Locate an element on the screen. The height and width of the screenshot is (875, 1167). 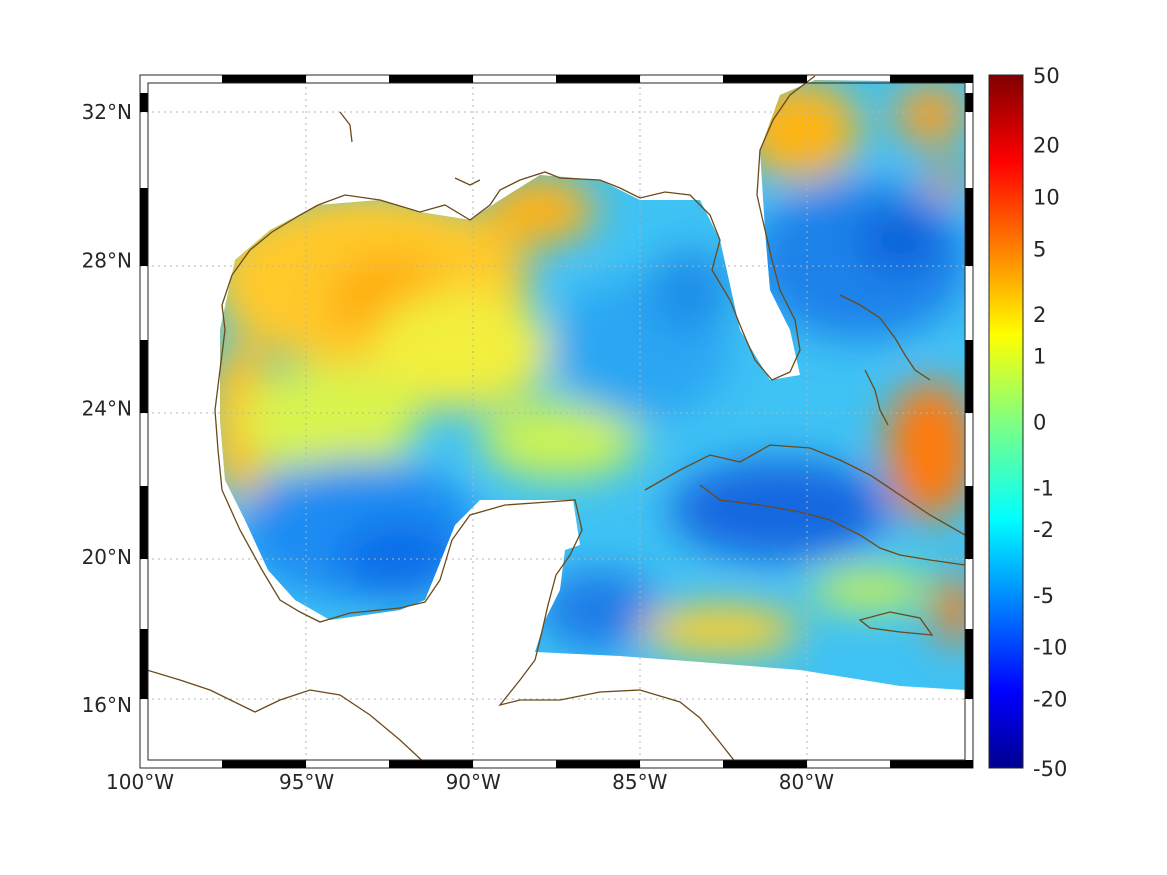
colorbar-tick-label: 10 is located at coordinates (1046, 197).